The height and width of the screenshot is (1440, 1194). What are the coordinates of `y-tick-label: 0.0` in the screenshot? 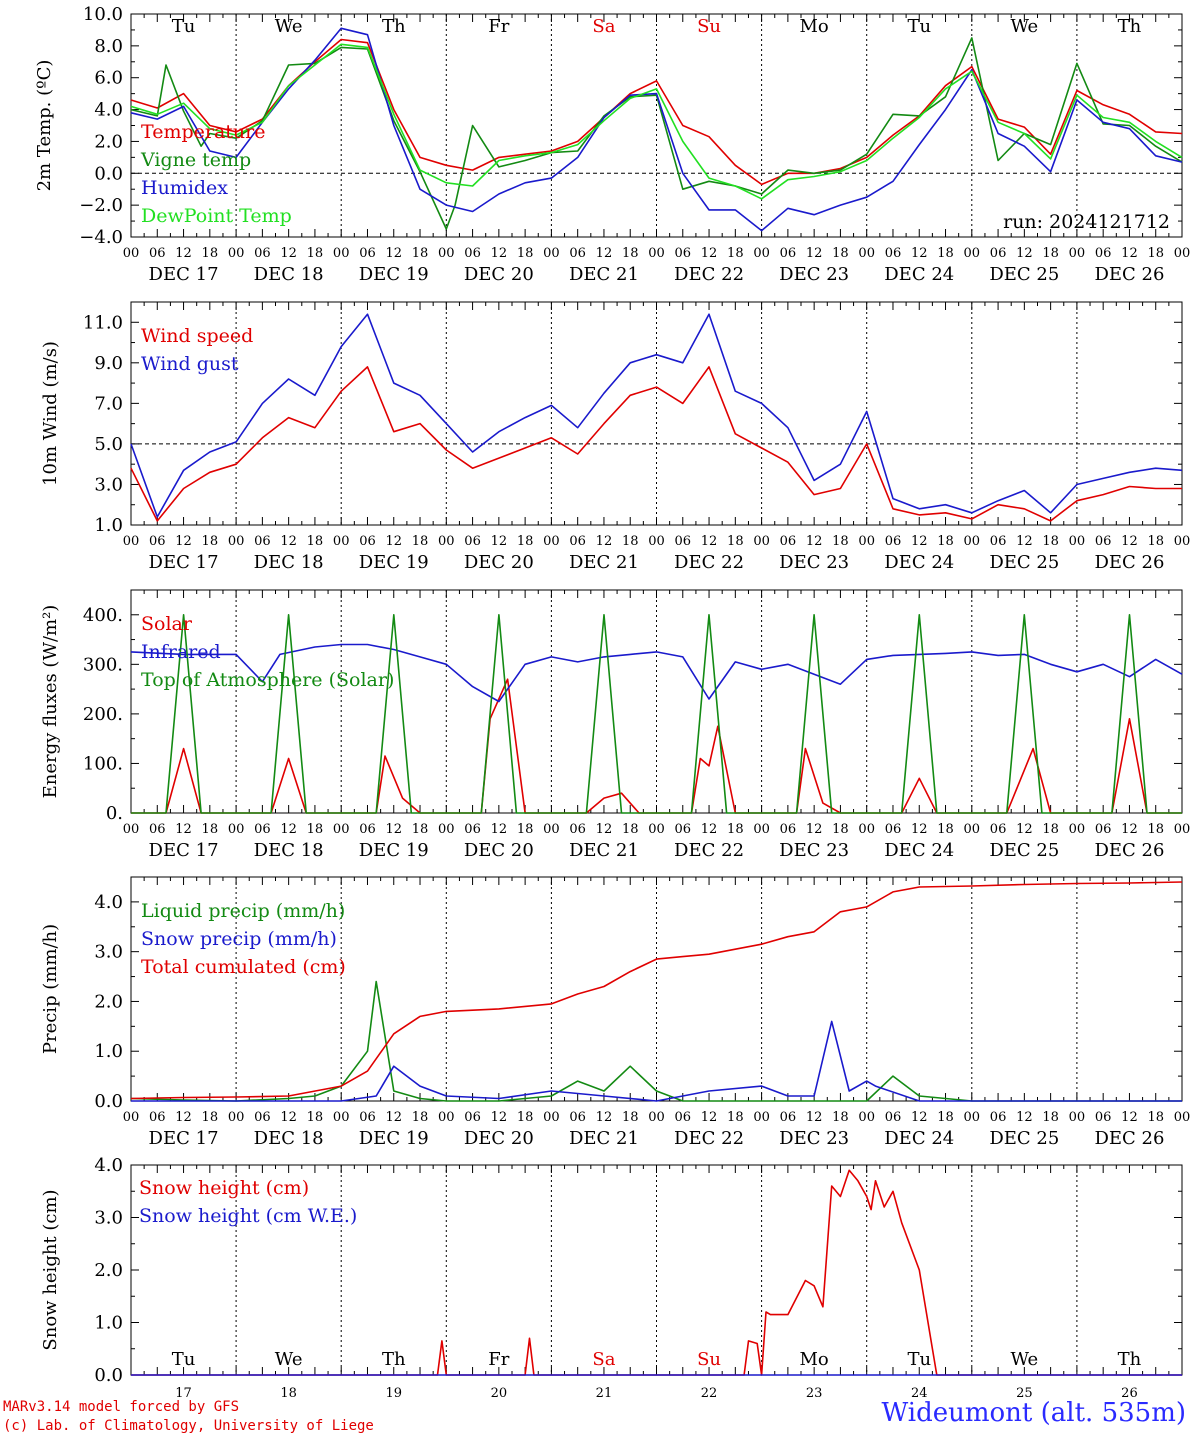 It's located at (108, 1375).